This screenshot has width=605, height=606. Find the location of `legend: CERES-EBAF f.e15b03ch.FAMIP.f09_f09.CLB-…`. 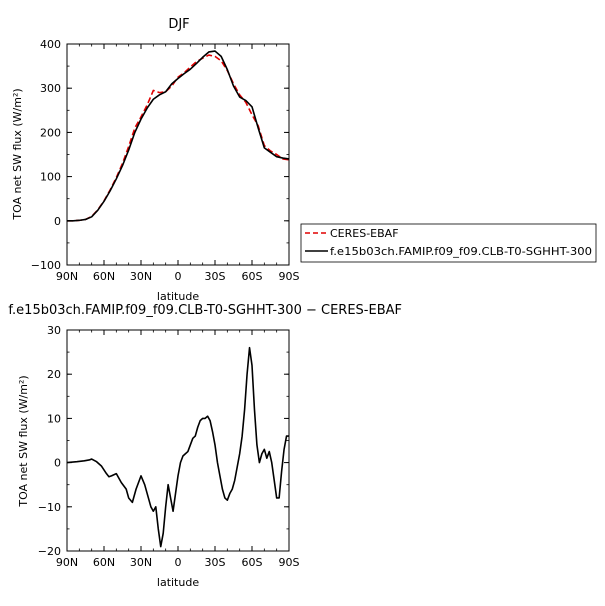

legend: CERES-EBAF f.e15b03ch.FAMIP.f09_f09.CLB-… is located at coordinates (448, 243).